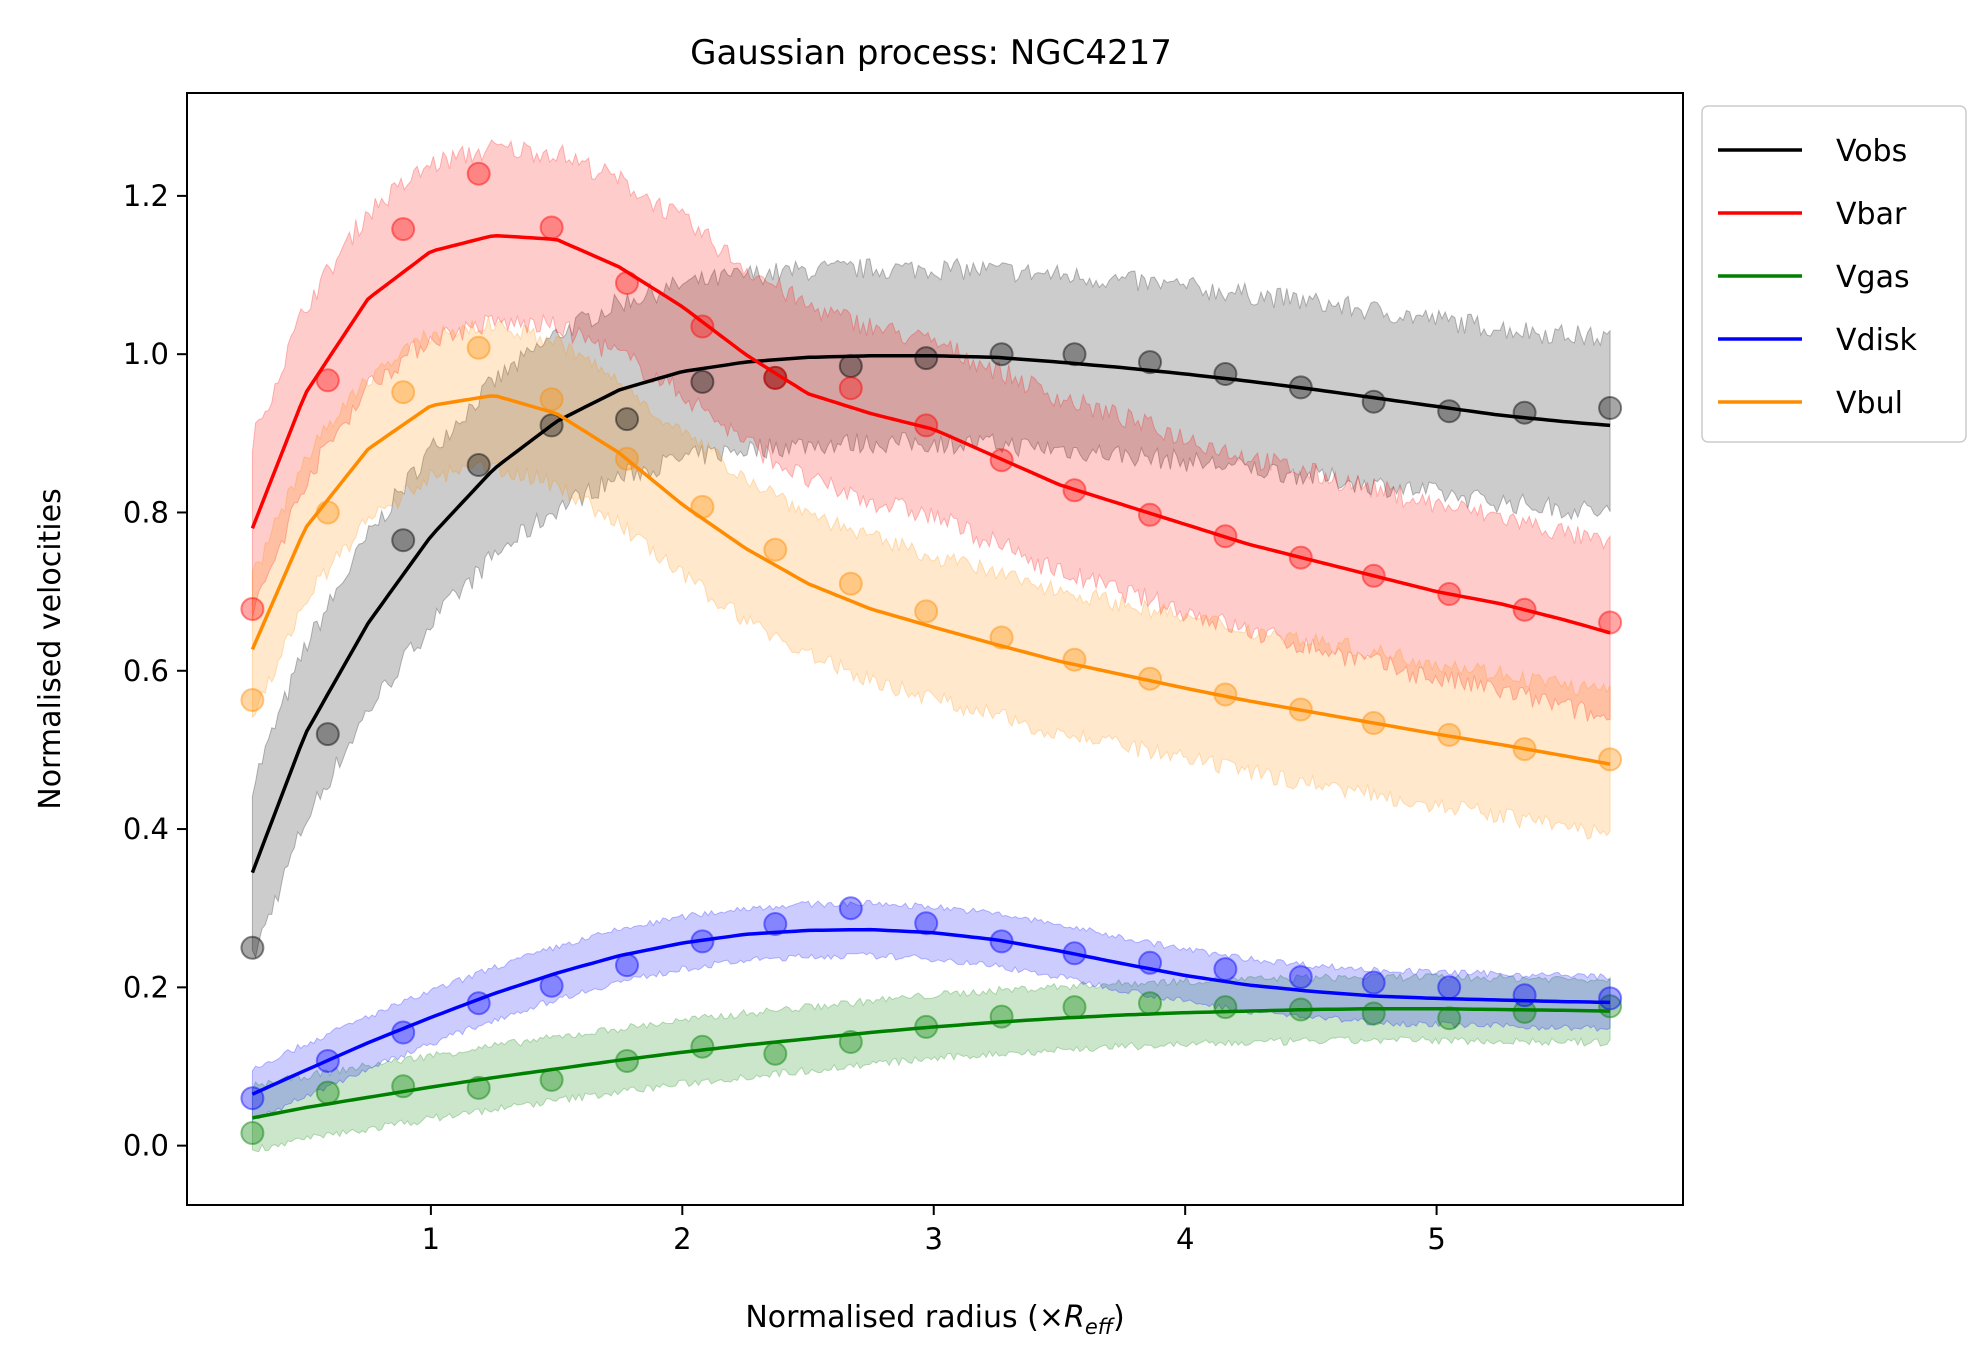  What do you see at coordinates (1119, 1317) in the screenshot?
I see `x-axis-label-close: )` at bounding box center [1119, 1317].